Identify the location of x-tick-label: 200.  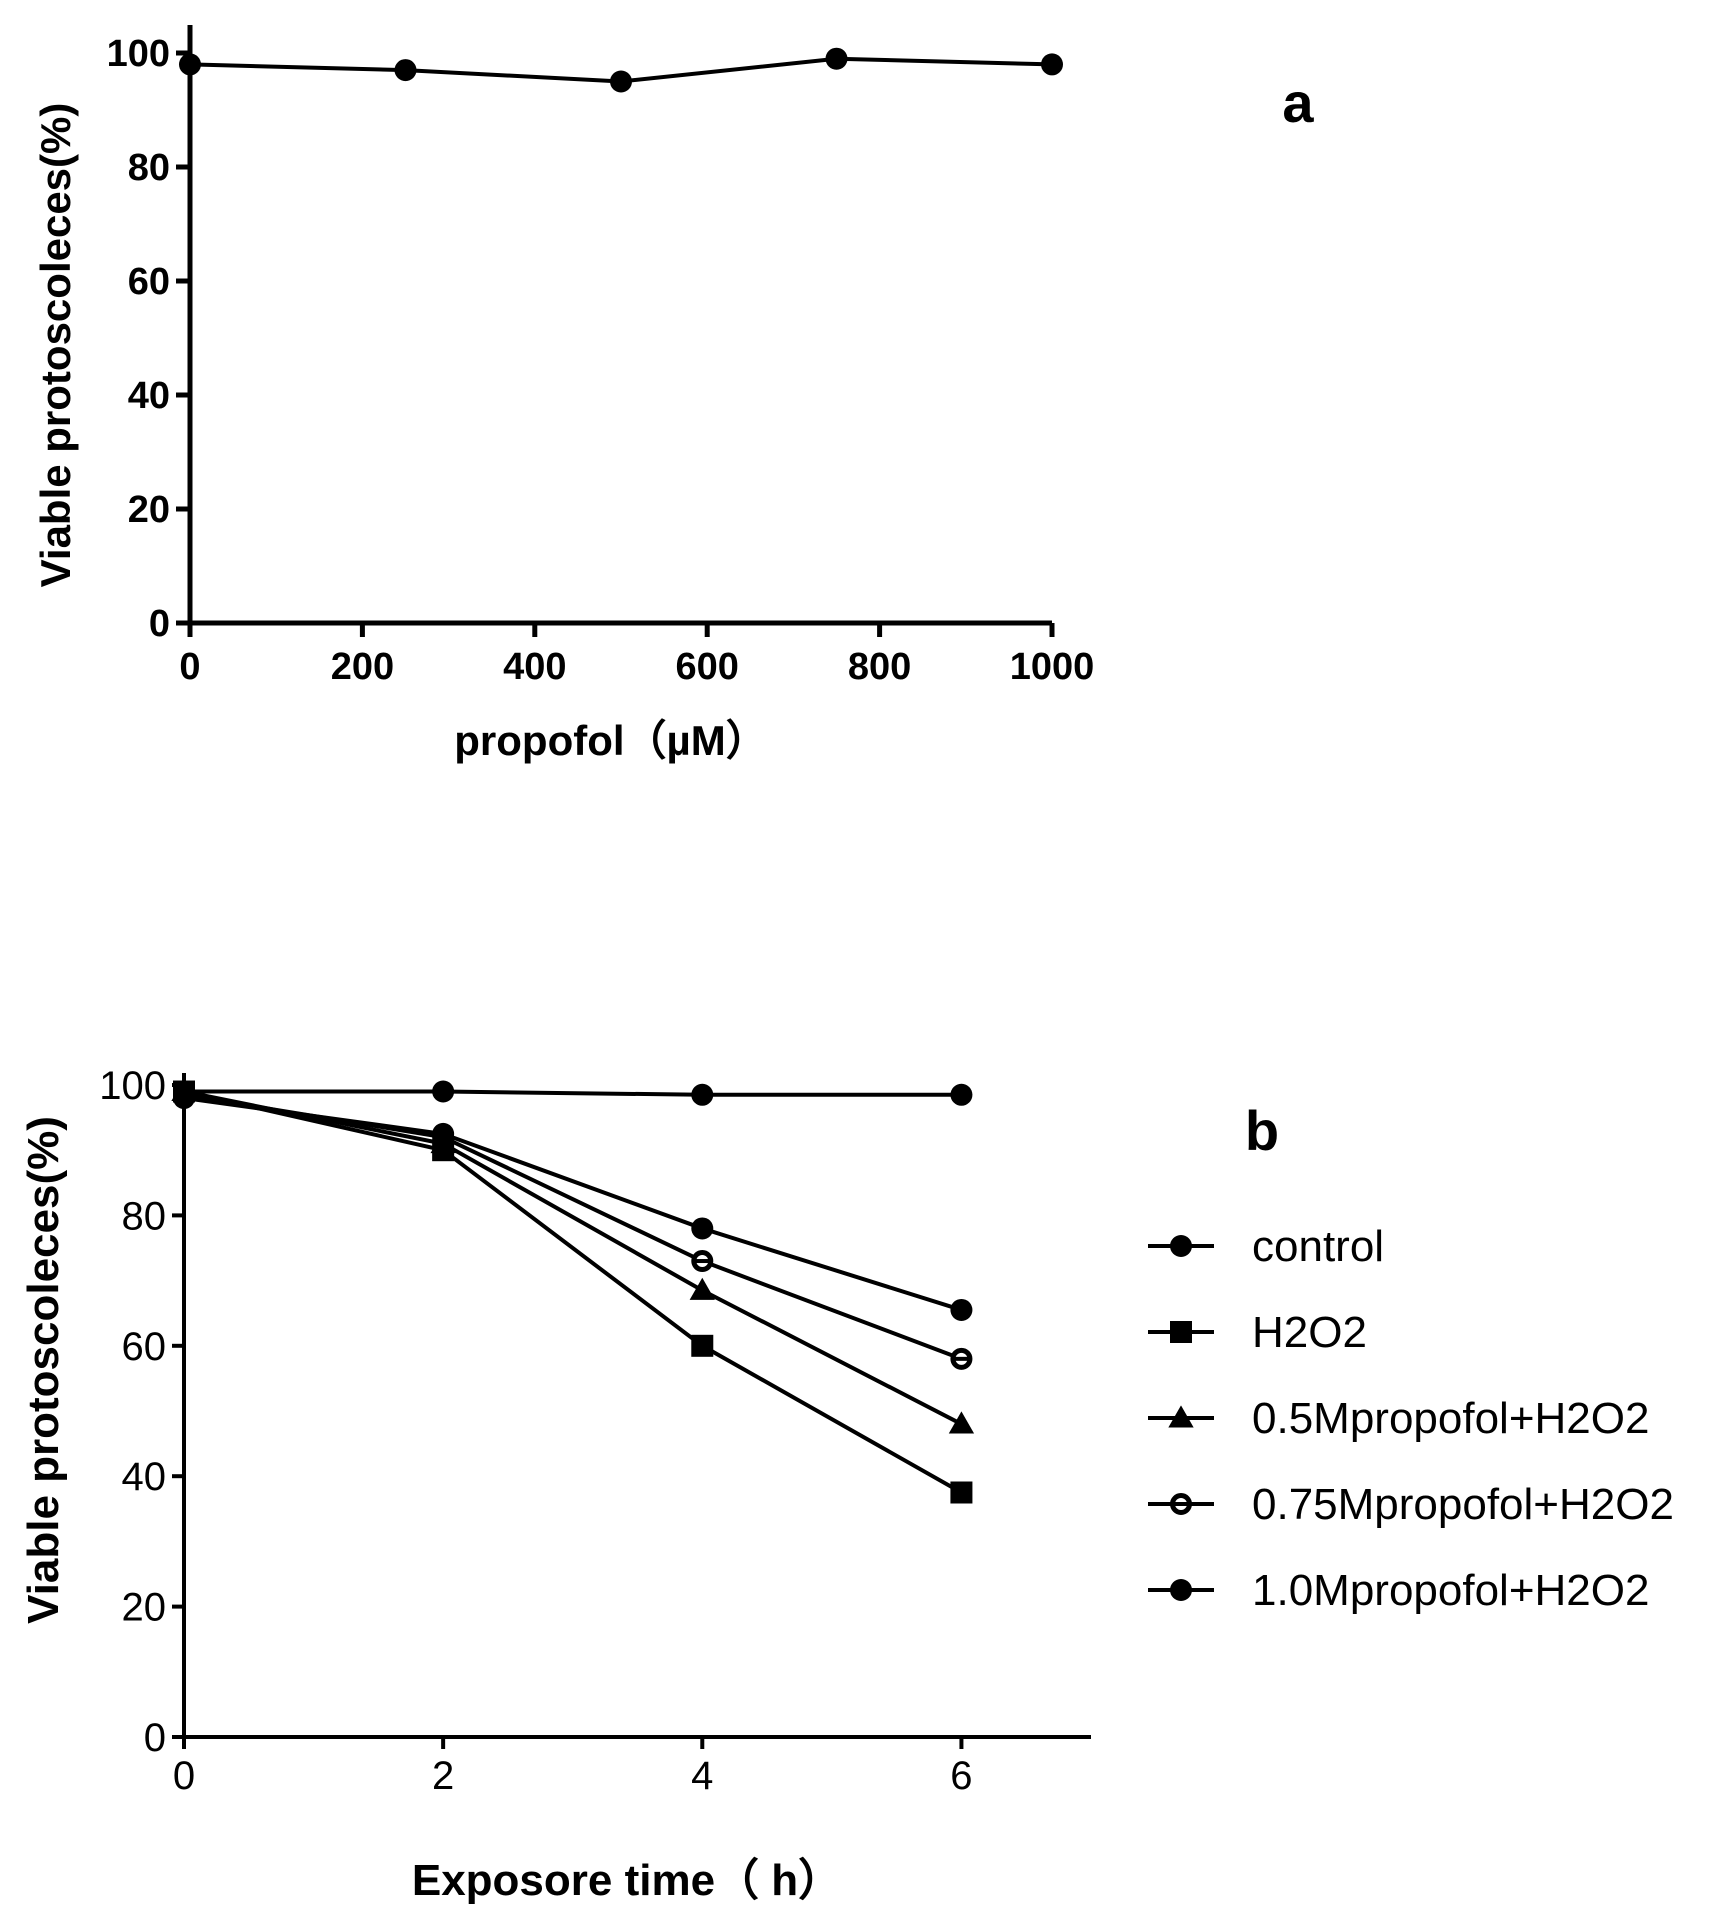
(362, 667).